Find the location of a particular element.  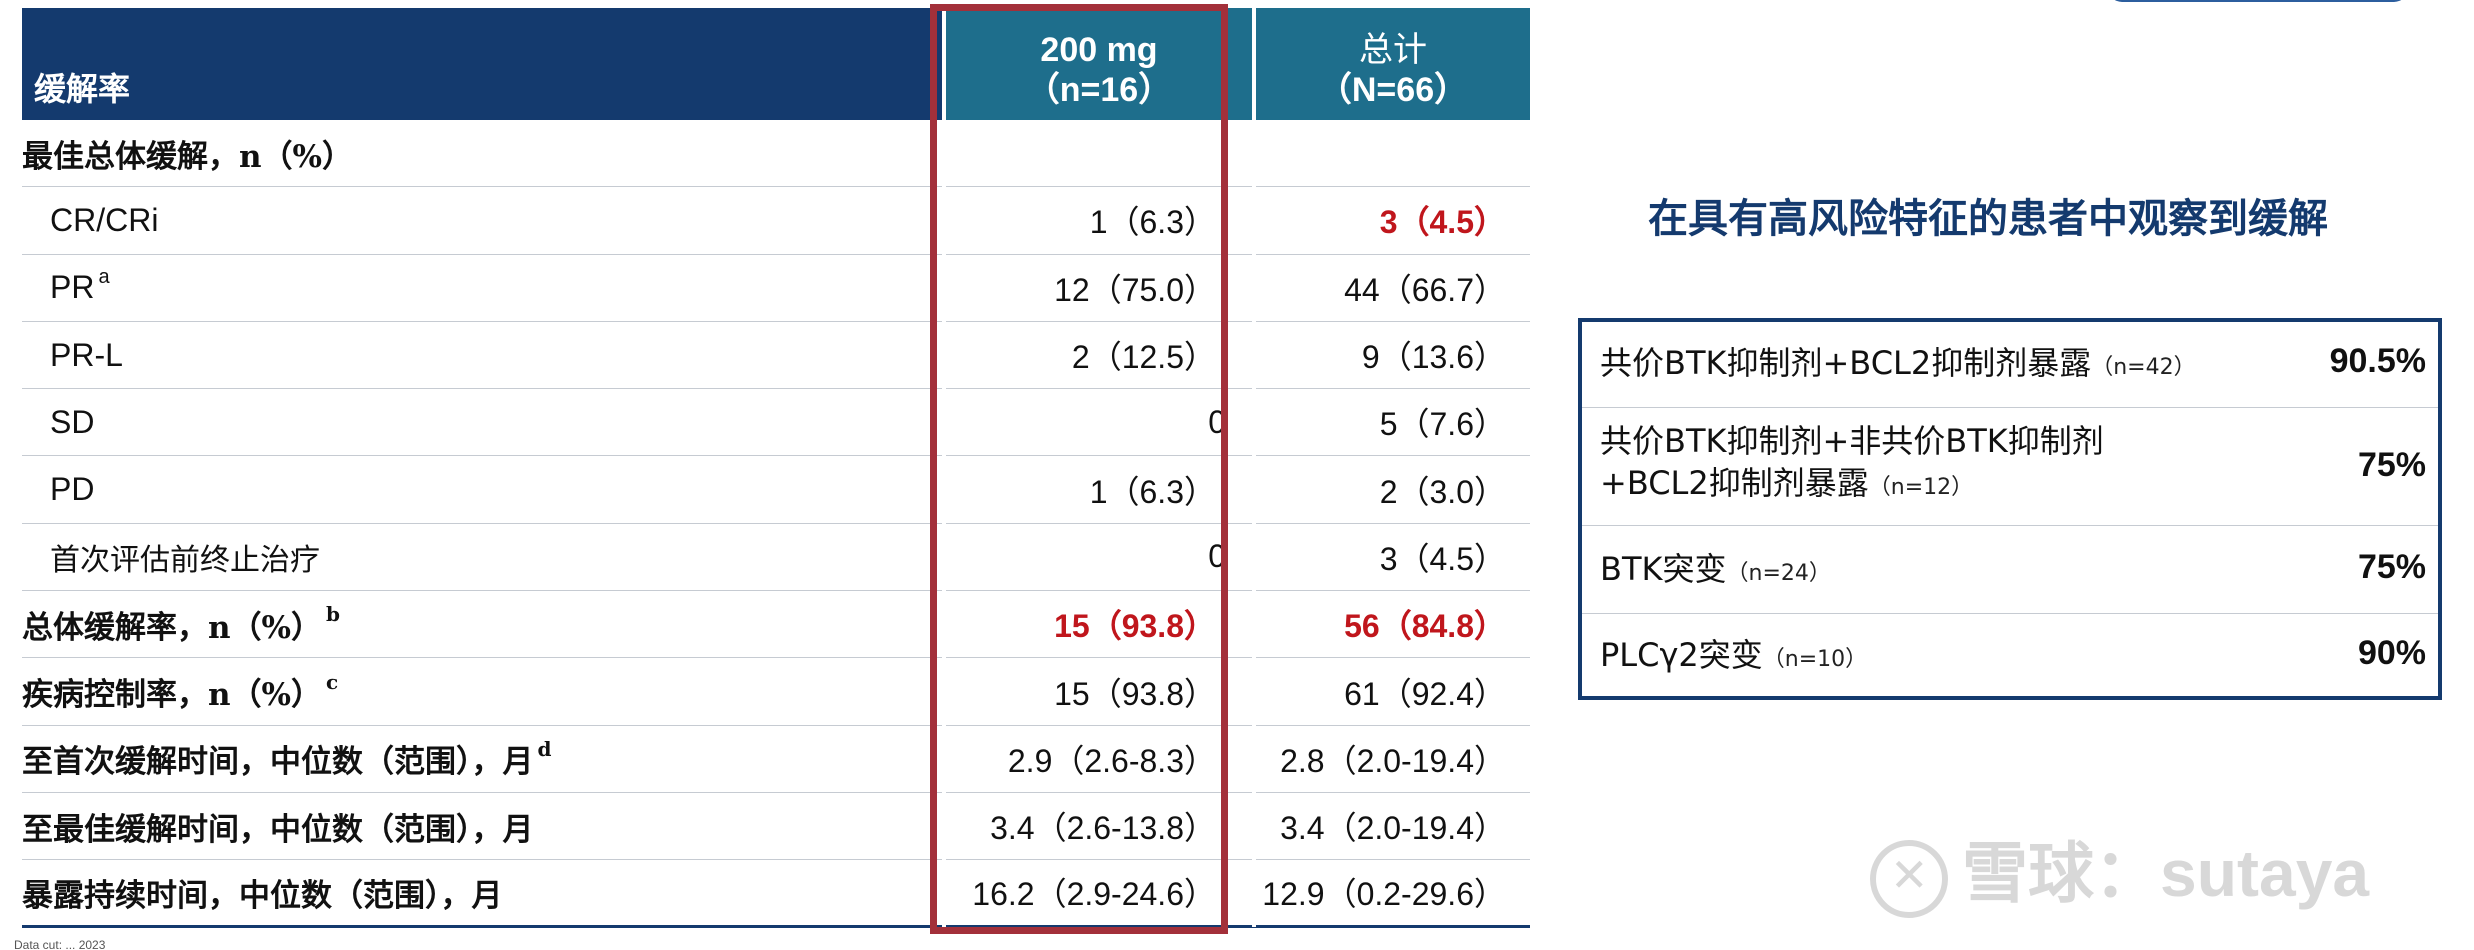

high-risk-row: 共价BTK抑制剂+非共价BTK抑制剂 +BCL2抑制剂暴露（n=12） 75% is located at coordinates (2010, 467).